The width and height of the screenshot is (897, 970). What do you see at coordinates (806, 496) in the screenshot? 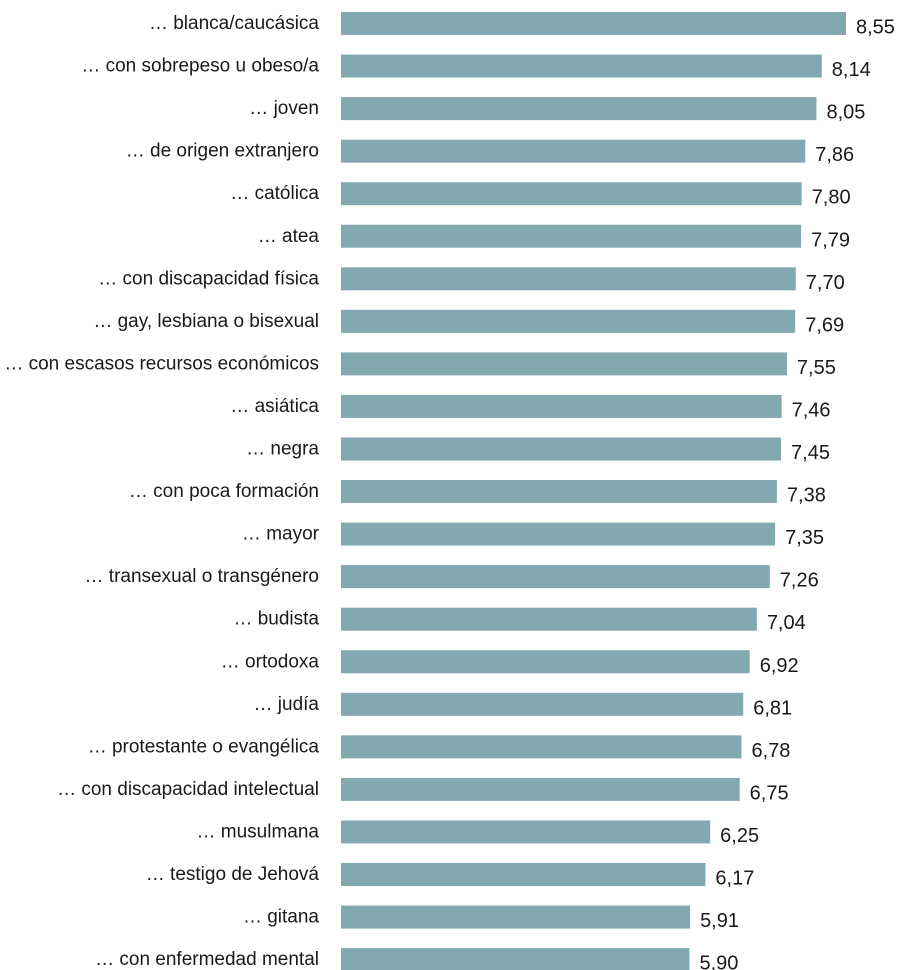
I see `value-label: 7,38` at bounding box center [806, 496].